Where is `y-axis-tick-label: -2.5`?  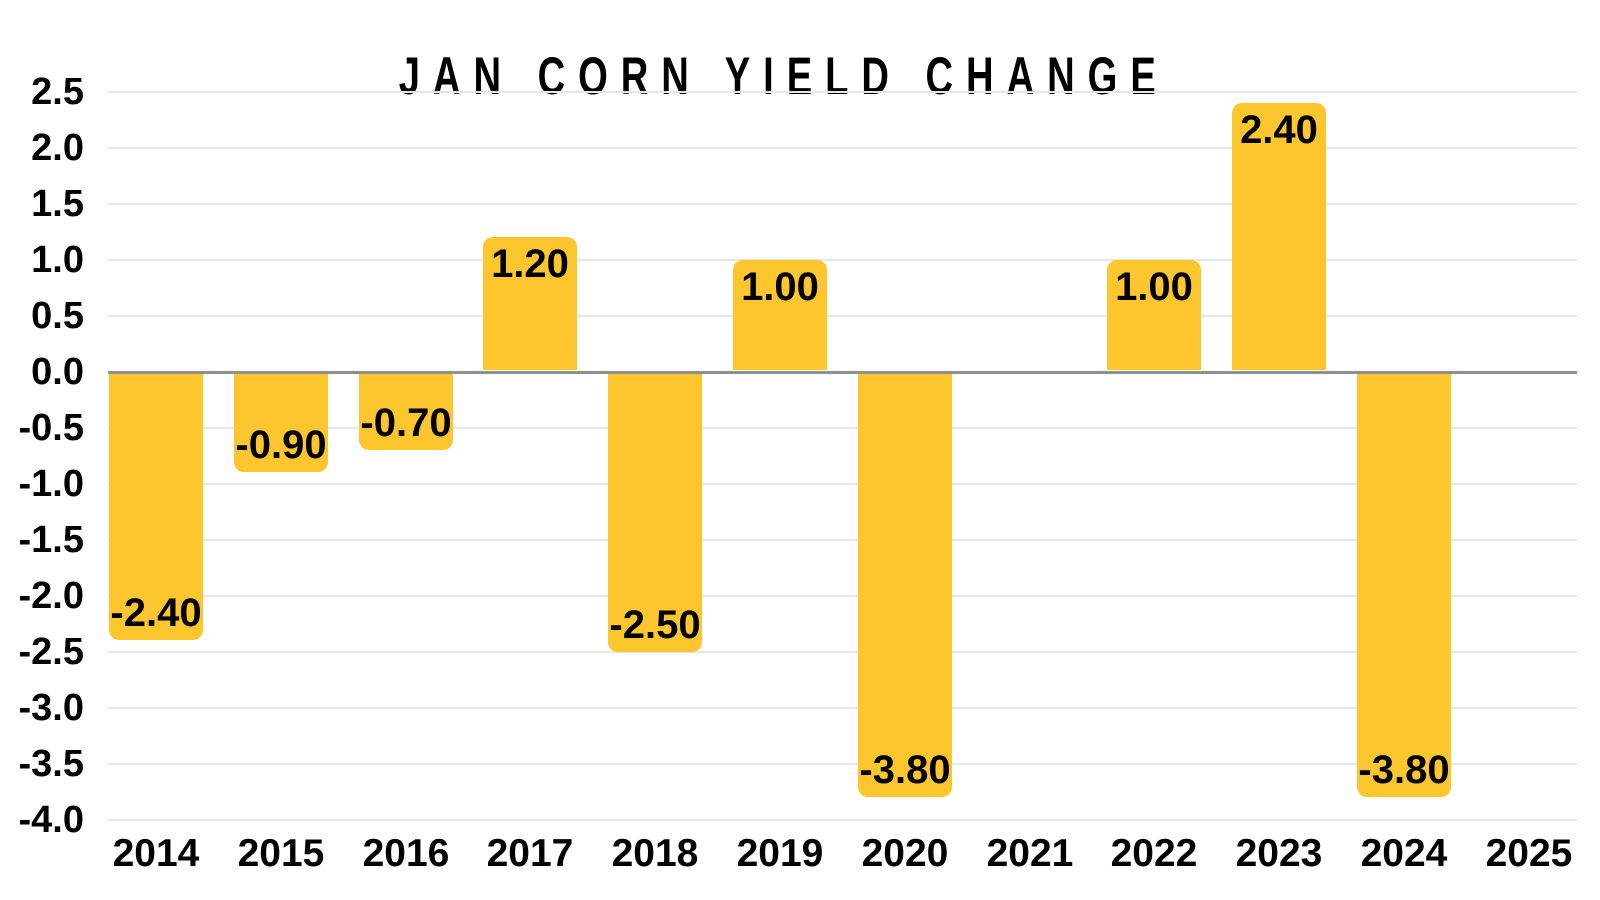 y-axis-tick-label: -2.5 is located at coordinates (51, 652).